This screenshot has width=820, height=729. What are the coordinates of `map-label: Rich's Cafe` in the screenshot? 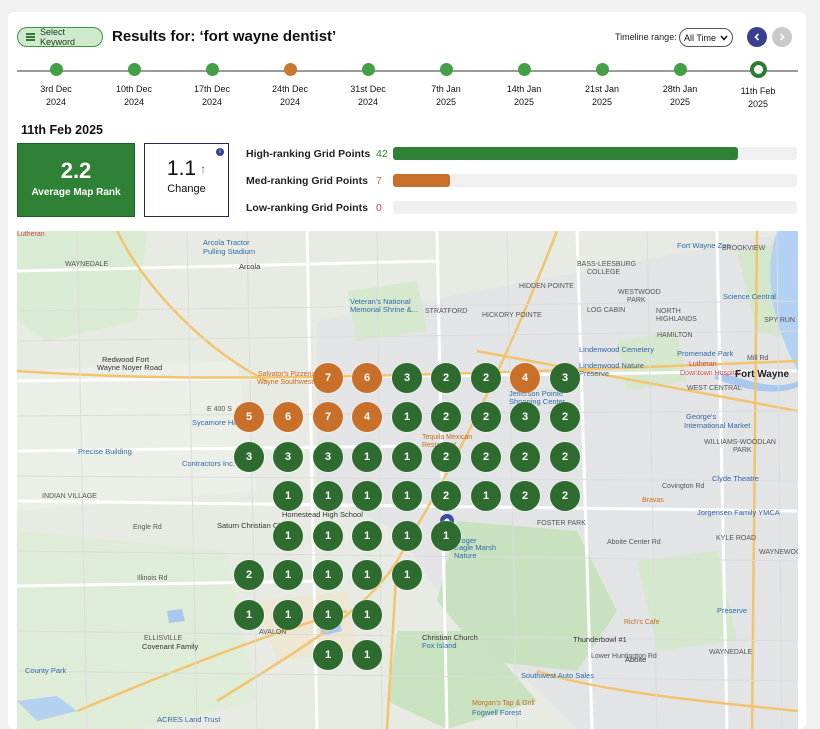 It's located at (642, 622).